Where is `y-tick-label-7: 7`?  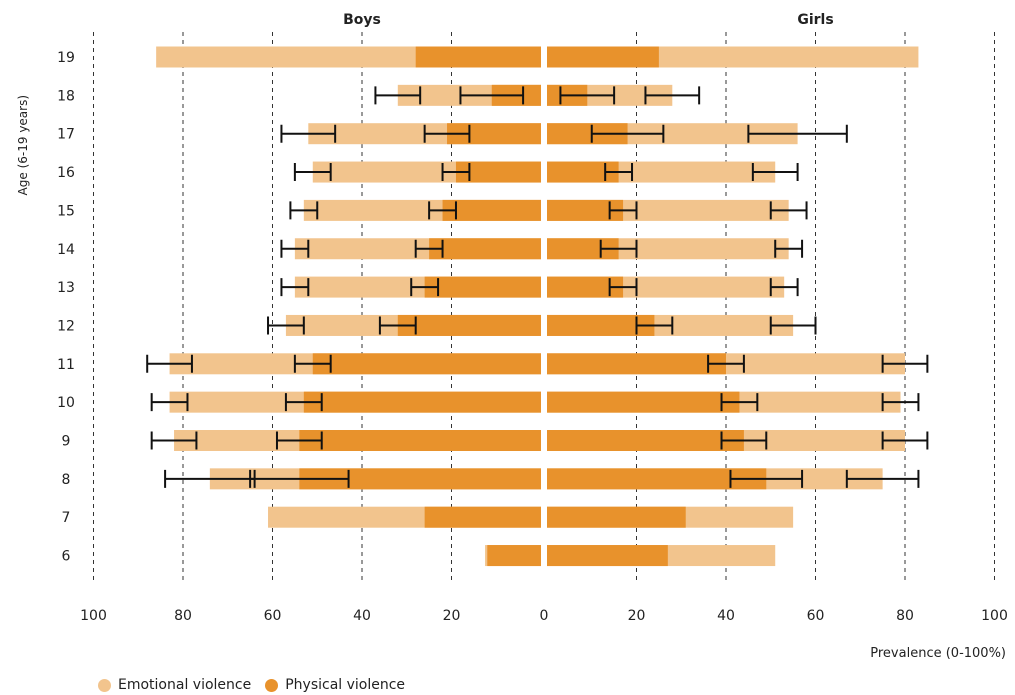
y-tick-label-7: 7 is located at coordinates (66, 518).